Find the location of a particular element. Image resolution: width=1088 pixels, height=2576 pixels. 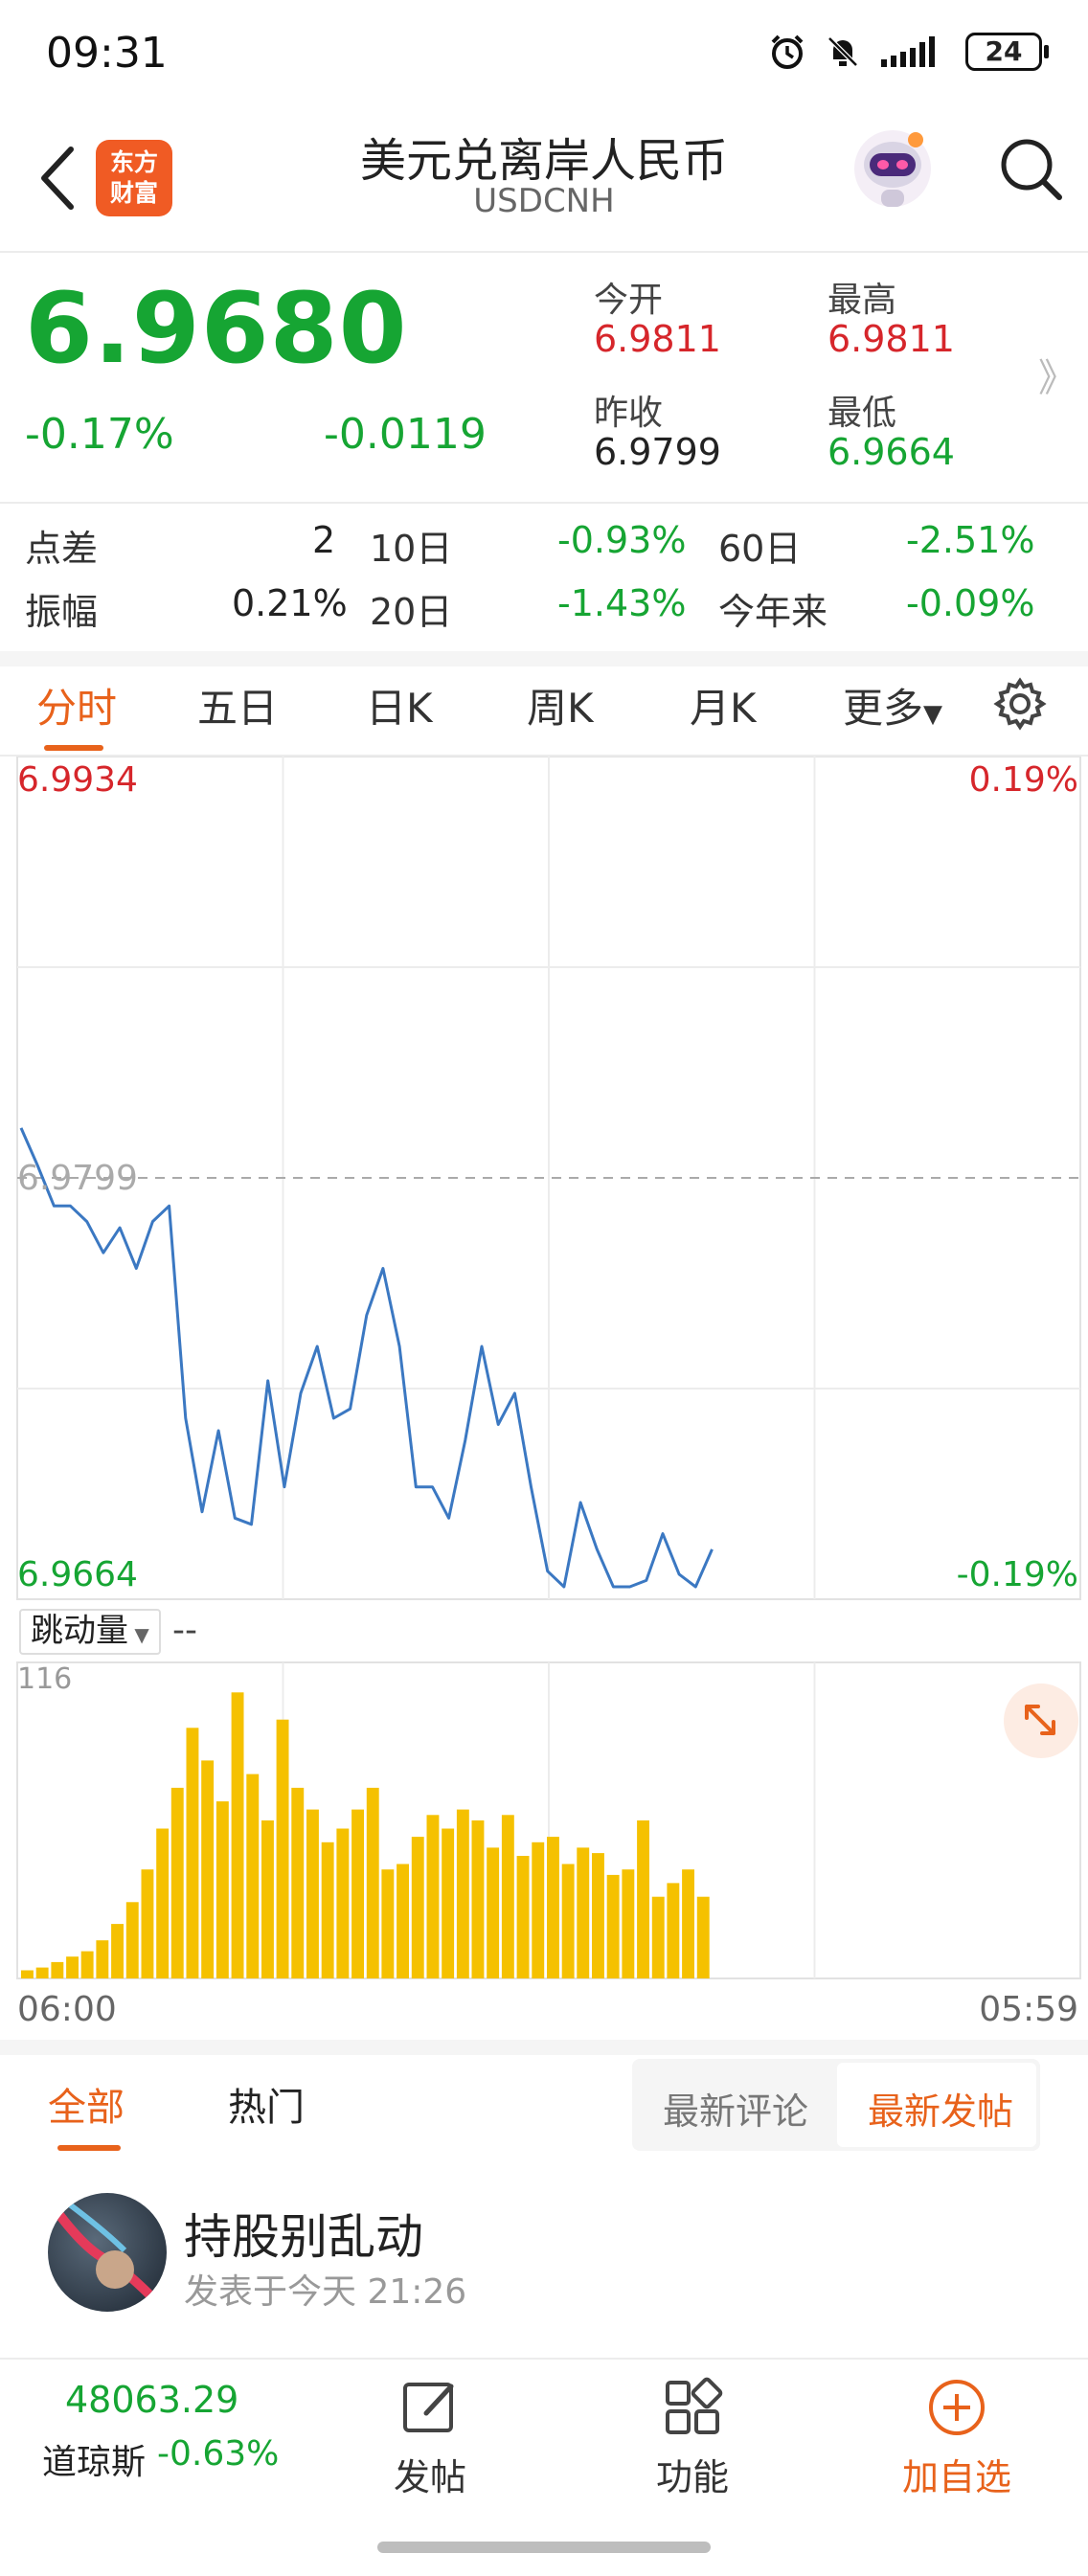

tab-all: 全部 is located at coordinates (86, 2108).